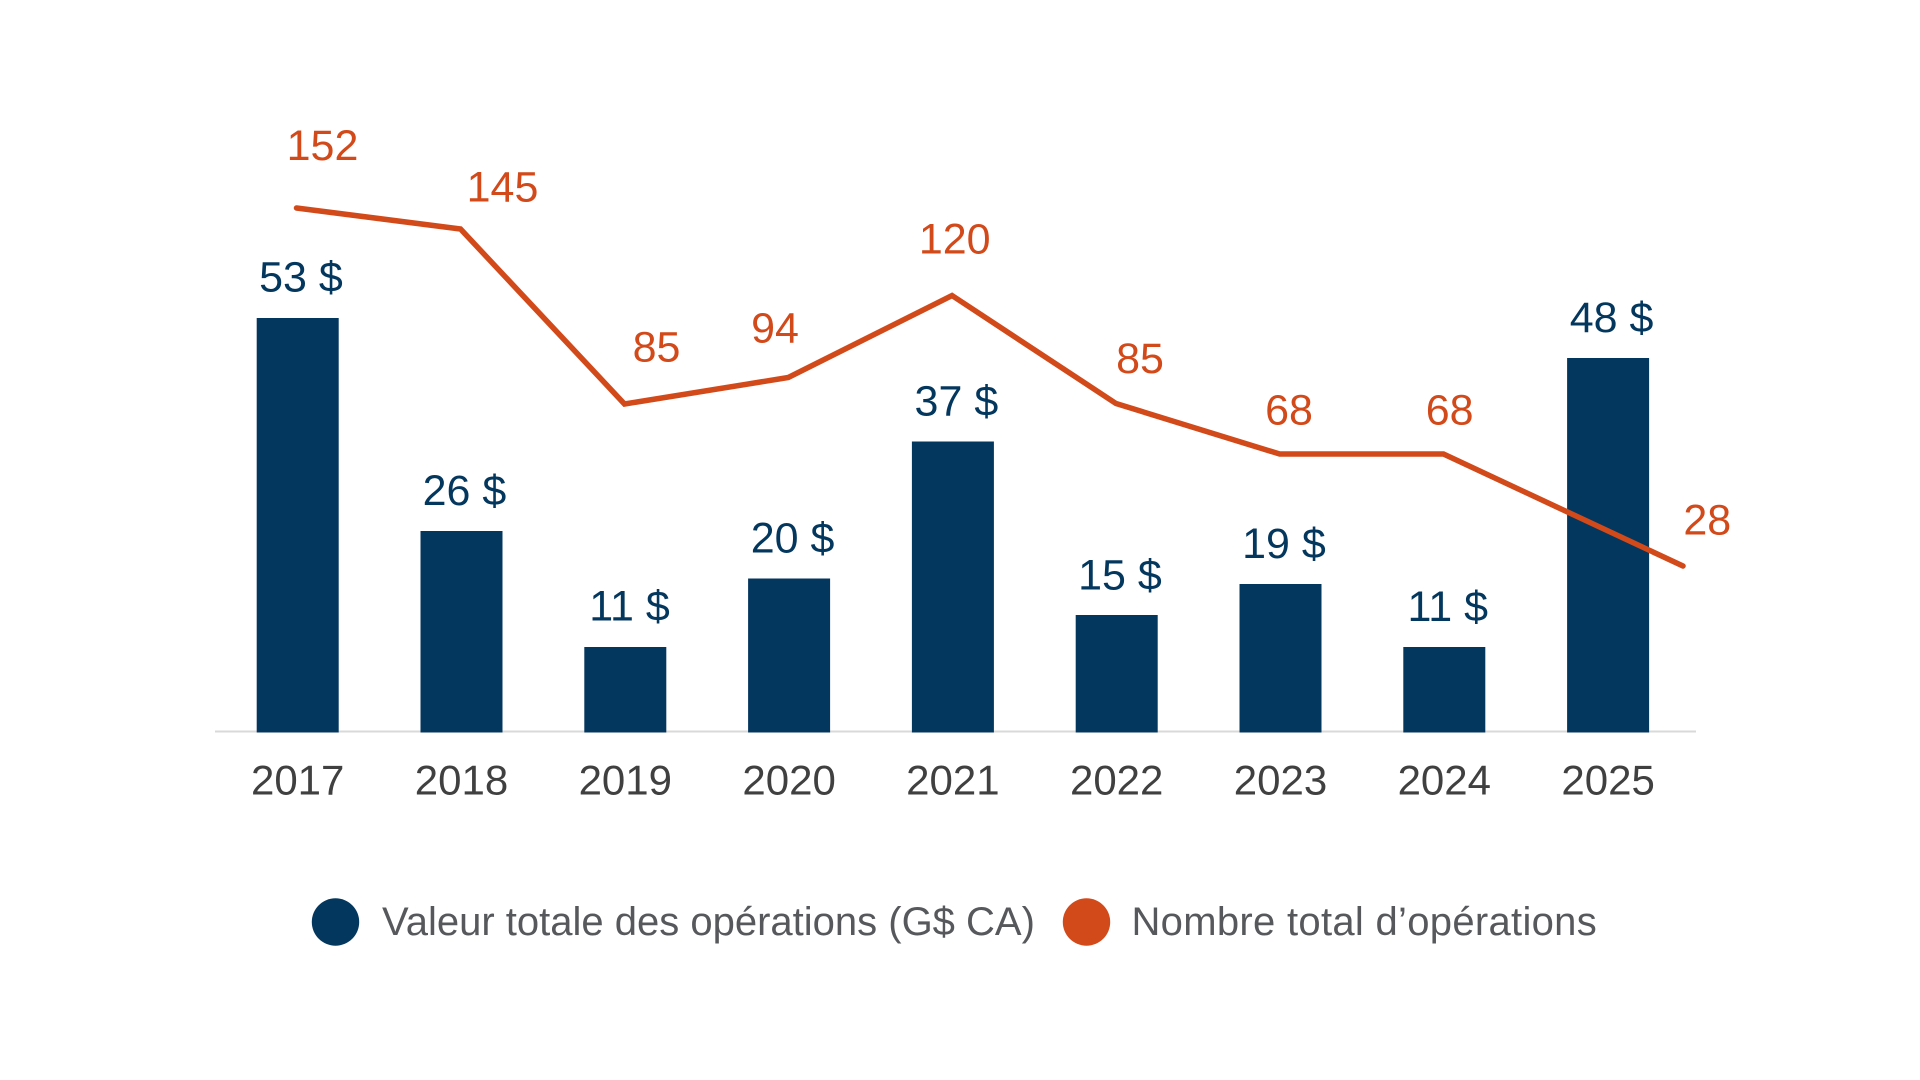  I want to click on svg-text: 37 $, so click(957, 402).